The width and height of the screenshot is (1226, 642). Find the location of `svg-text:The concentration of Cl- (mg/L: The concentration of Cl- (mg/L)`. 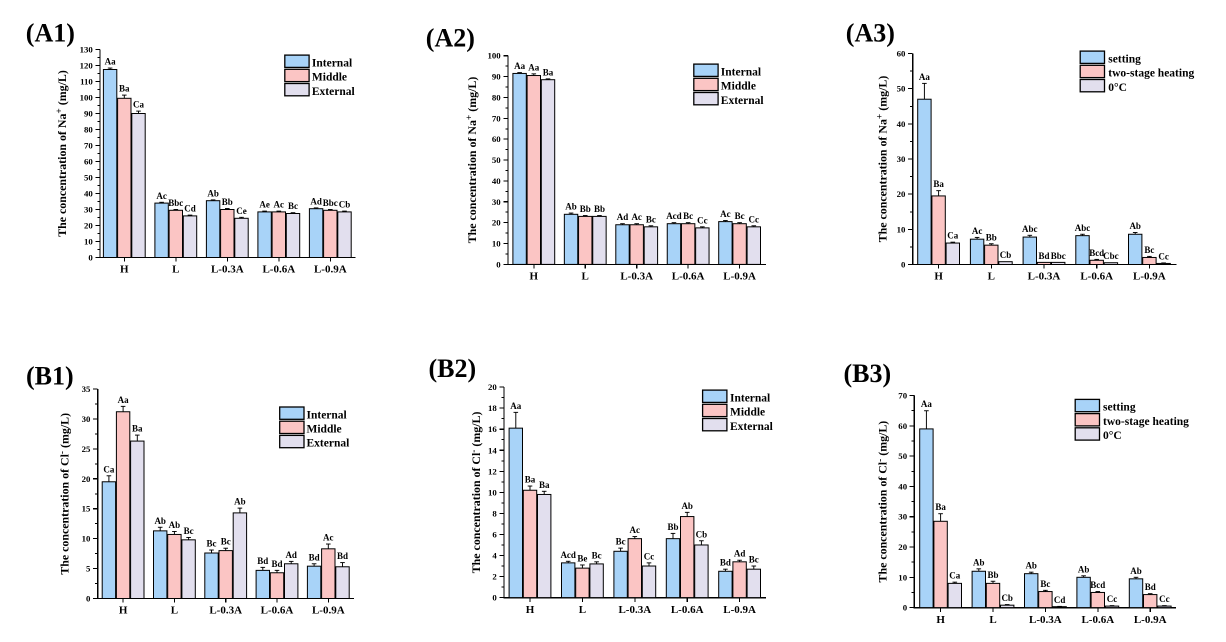

svg-text:The concentration of Cl- (mg/L: The concentration of Cl- (mg/L) is located at coordinates (476, 493).